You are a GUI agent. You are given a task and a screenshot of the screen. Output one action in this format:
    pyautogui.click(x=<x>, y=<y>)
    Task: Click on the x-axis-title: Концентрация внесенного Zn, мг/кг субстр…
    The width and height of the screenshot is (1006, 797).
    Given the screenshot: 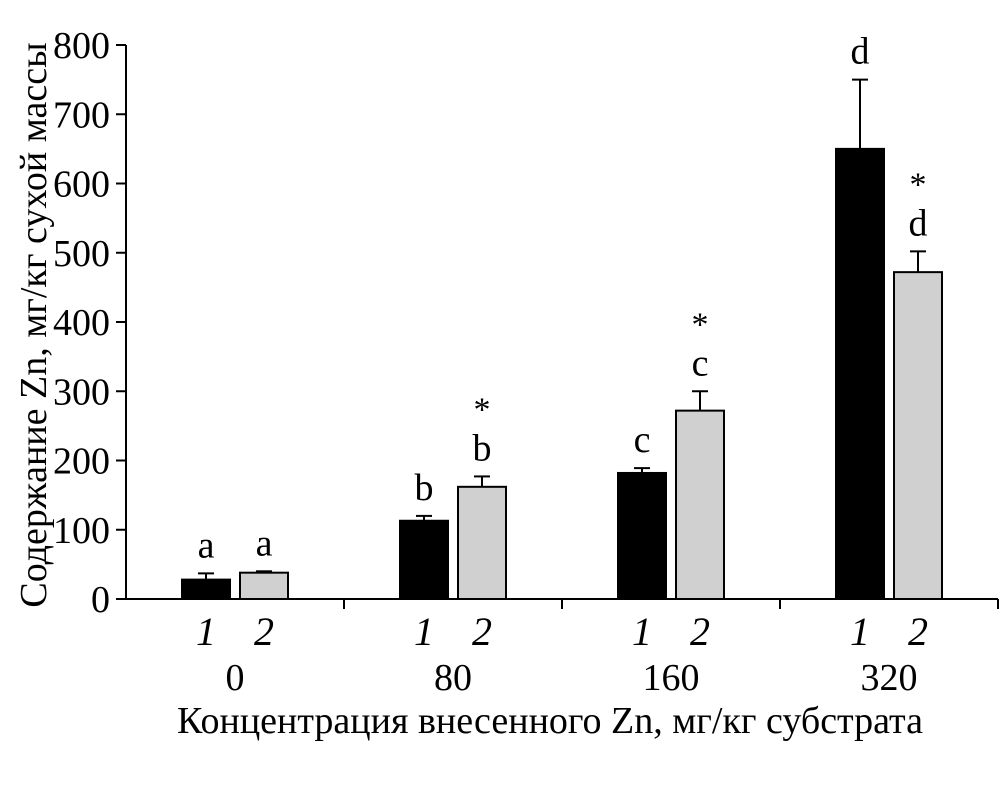 What is the action you would take?
    pyautogui.click(x=550, y=721)
    